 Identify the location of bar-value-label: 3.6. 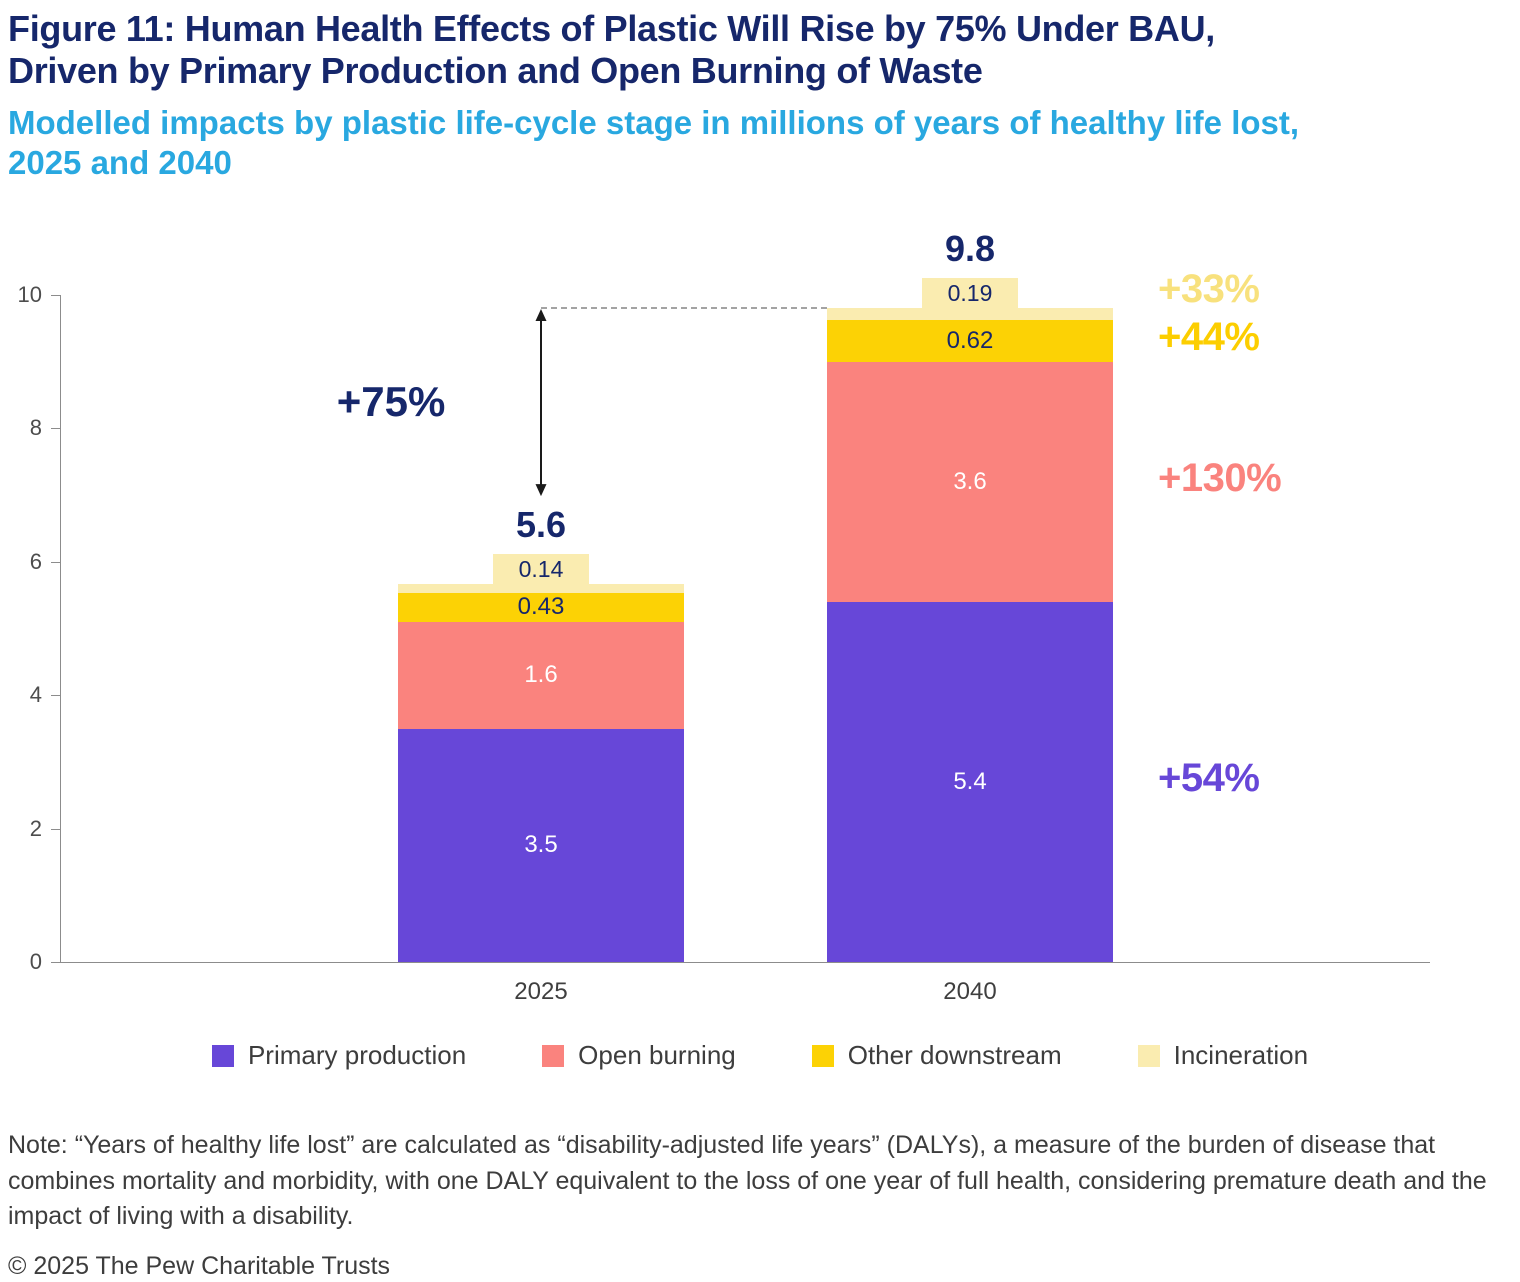
(970, 481).